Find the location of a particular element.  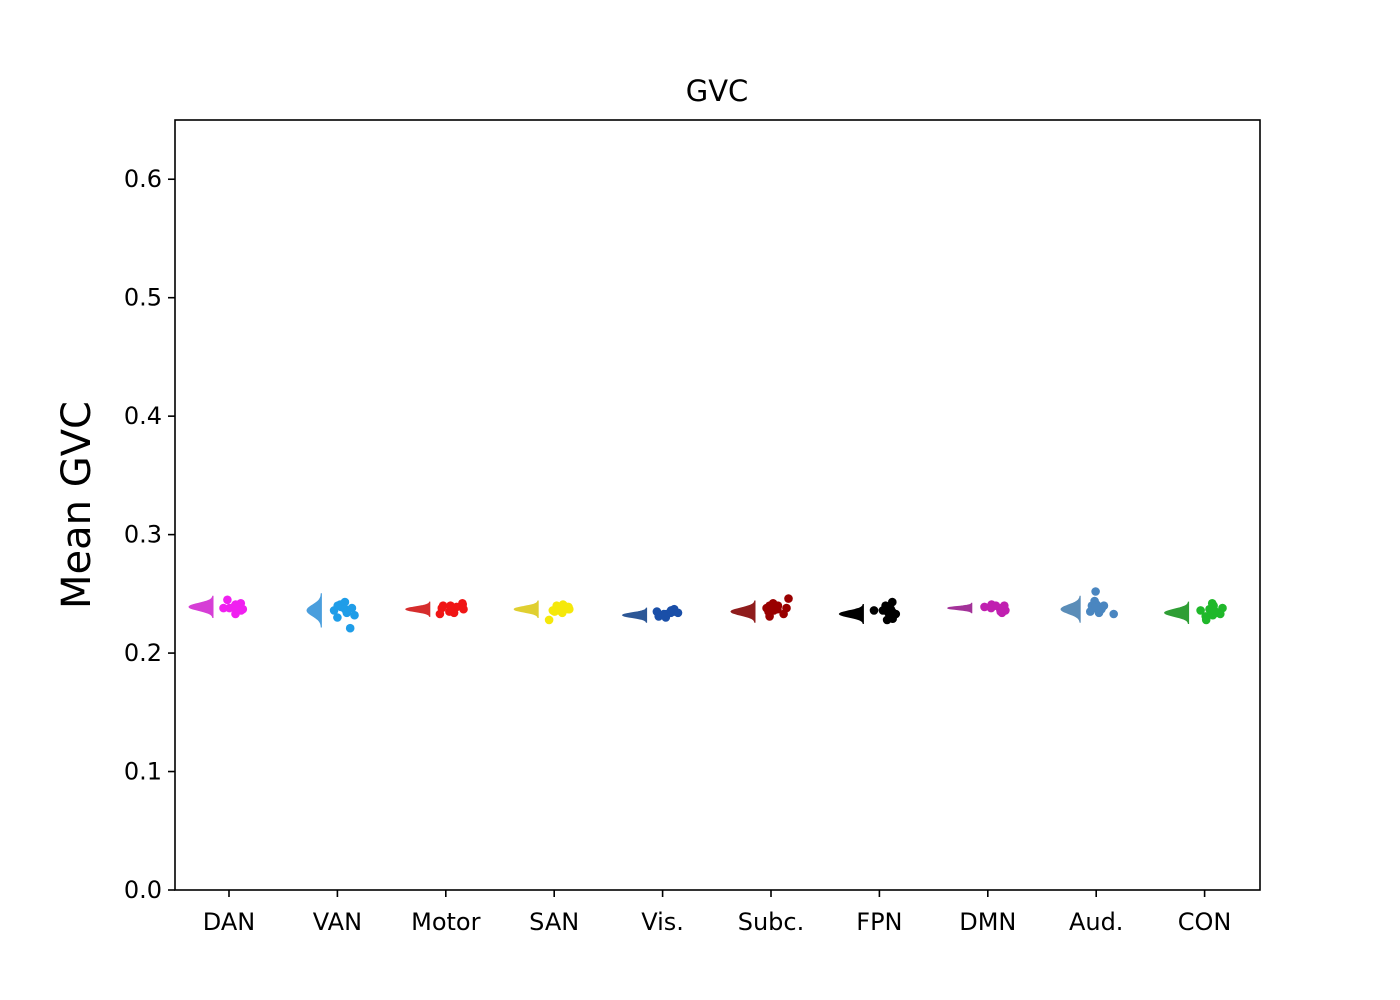

y-tick-label: 0.3 is located at coordinates (143, 535).